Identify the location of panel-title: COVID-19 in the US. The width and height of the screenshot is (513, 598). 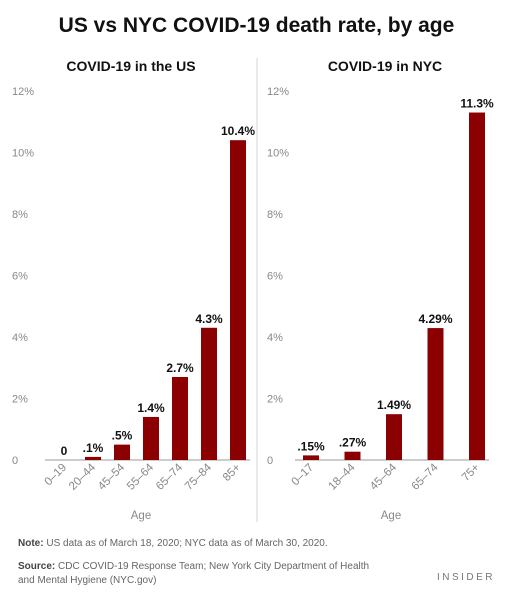
(130, 66).